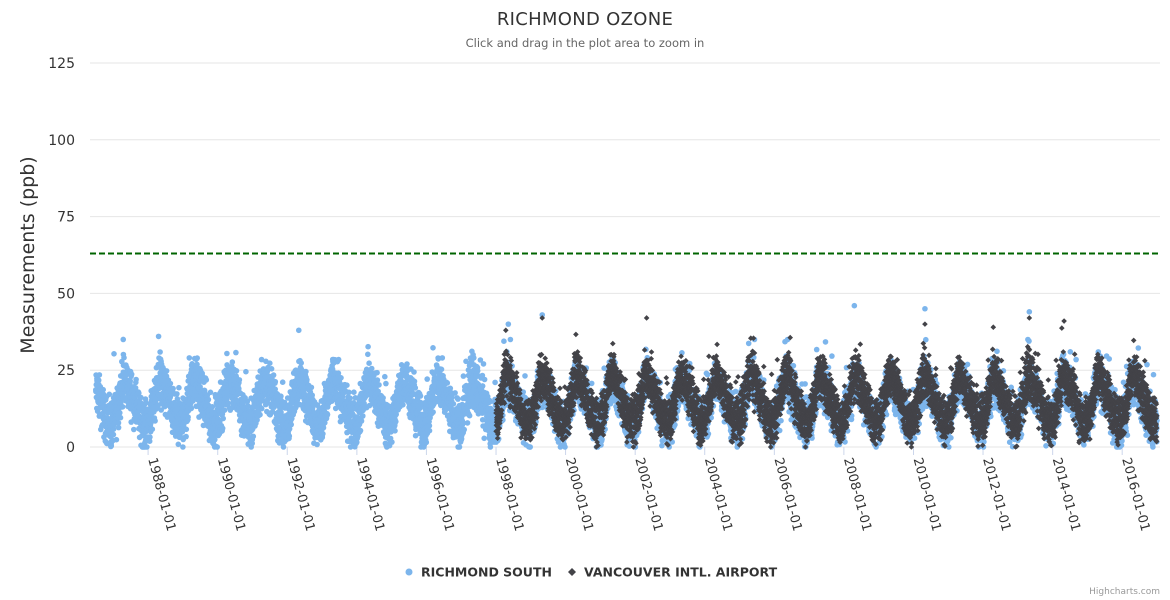  I want to click on x-tick-label: 1994-01-01, so click(370, 494).